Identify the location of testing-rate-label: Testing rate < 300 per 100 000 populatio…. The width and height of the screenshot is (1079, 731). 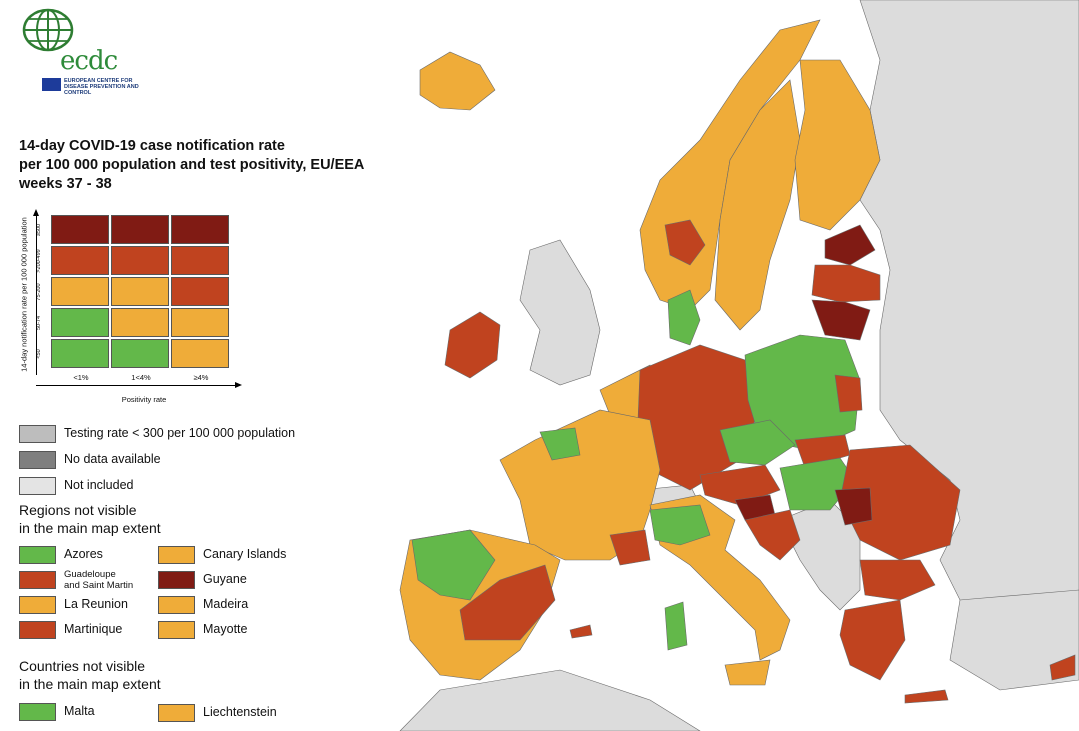
(180, 433).